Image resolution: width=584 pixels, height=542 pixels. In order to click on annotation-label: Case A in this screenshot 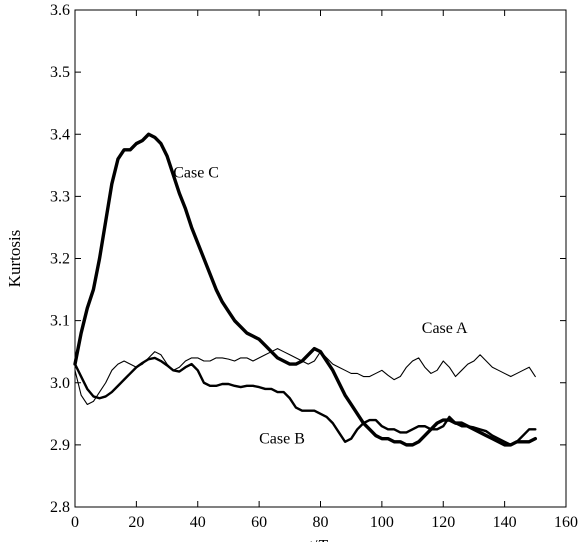, I will do `click(445, 328)`.